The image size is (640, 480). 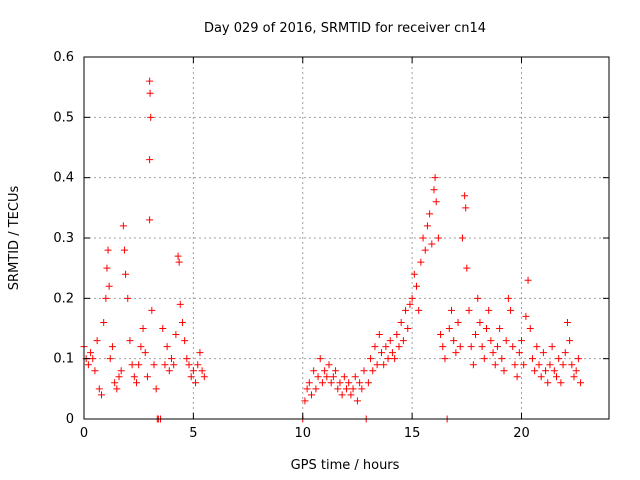 What do you see at coordinates (63, 359) in the screenshot?
I see `y-tick-label: 0.1` at bounding box center [63, 359].